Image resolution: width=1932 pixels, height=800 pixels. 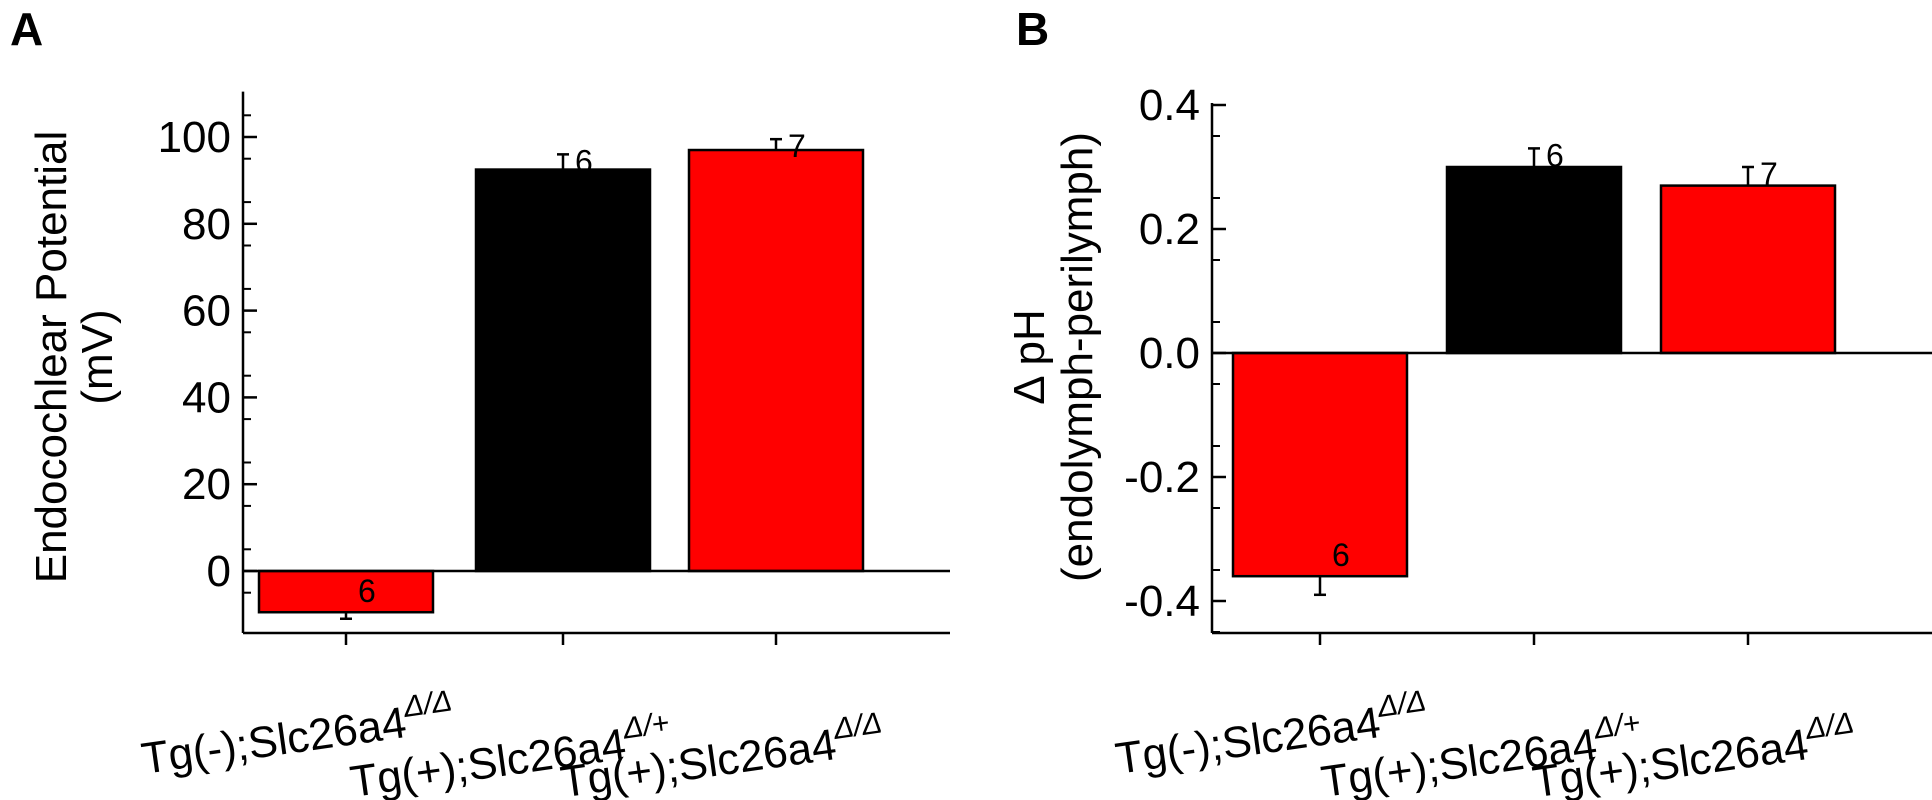 I want to click on panel-a-y-tick-label-0: 0, so click(x=219, y=571).